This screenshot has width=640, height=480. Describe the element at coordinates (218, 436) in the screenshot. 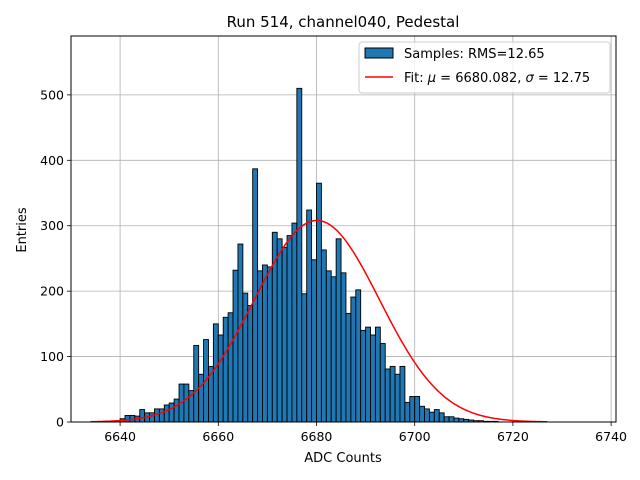

I see `x-tick-label: 6660` at that location.